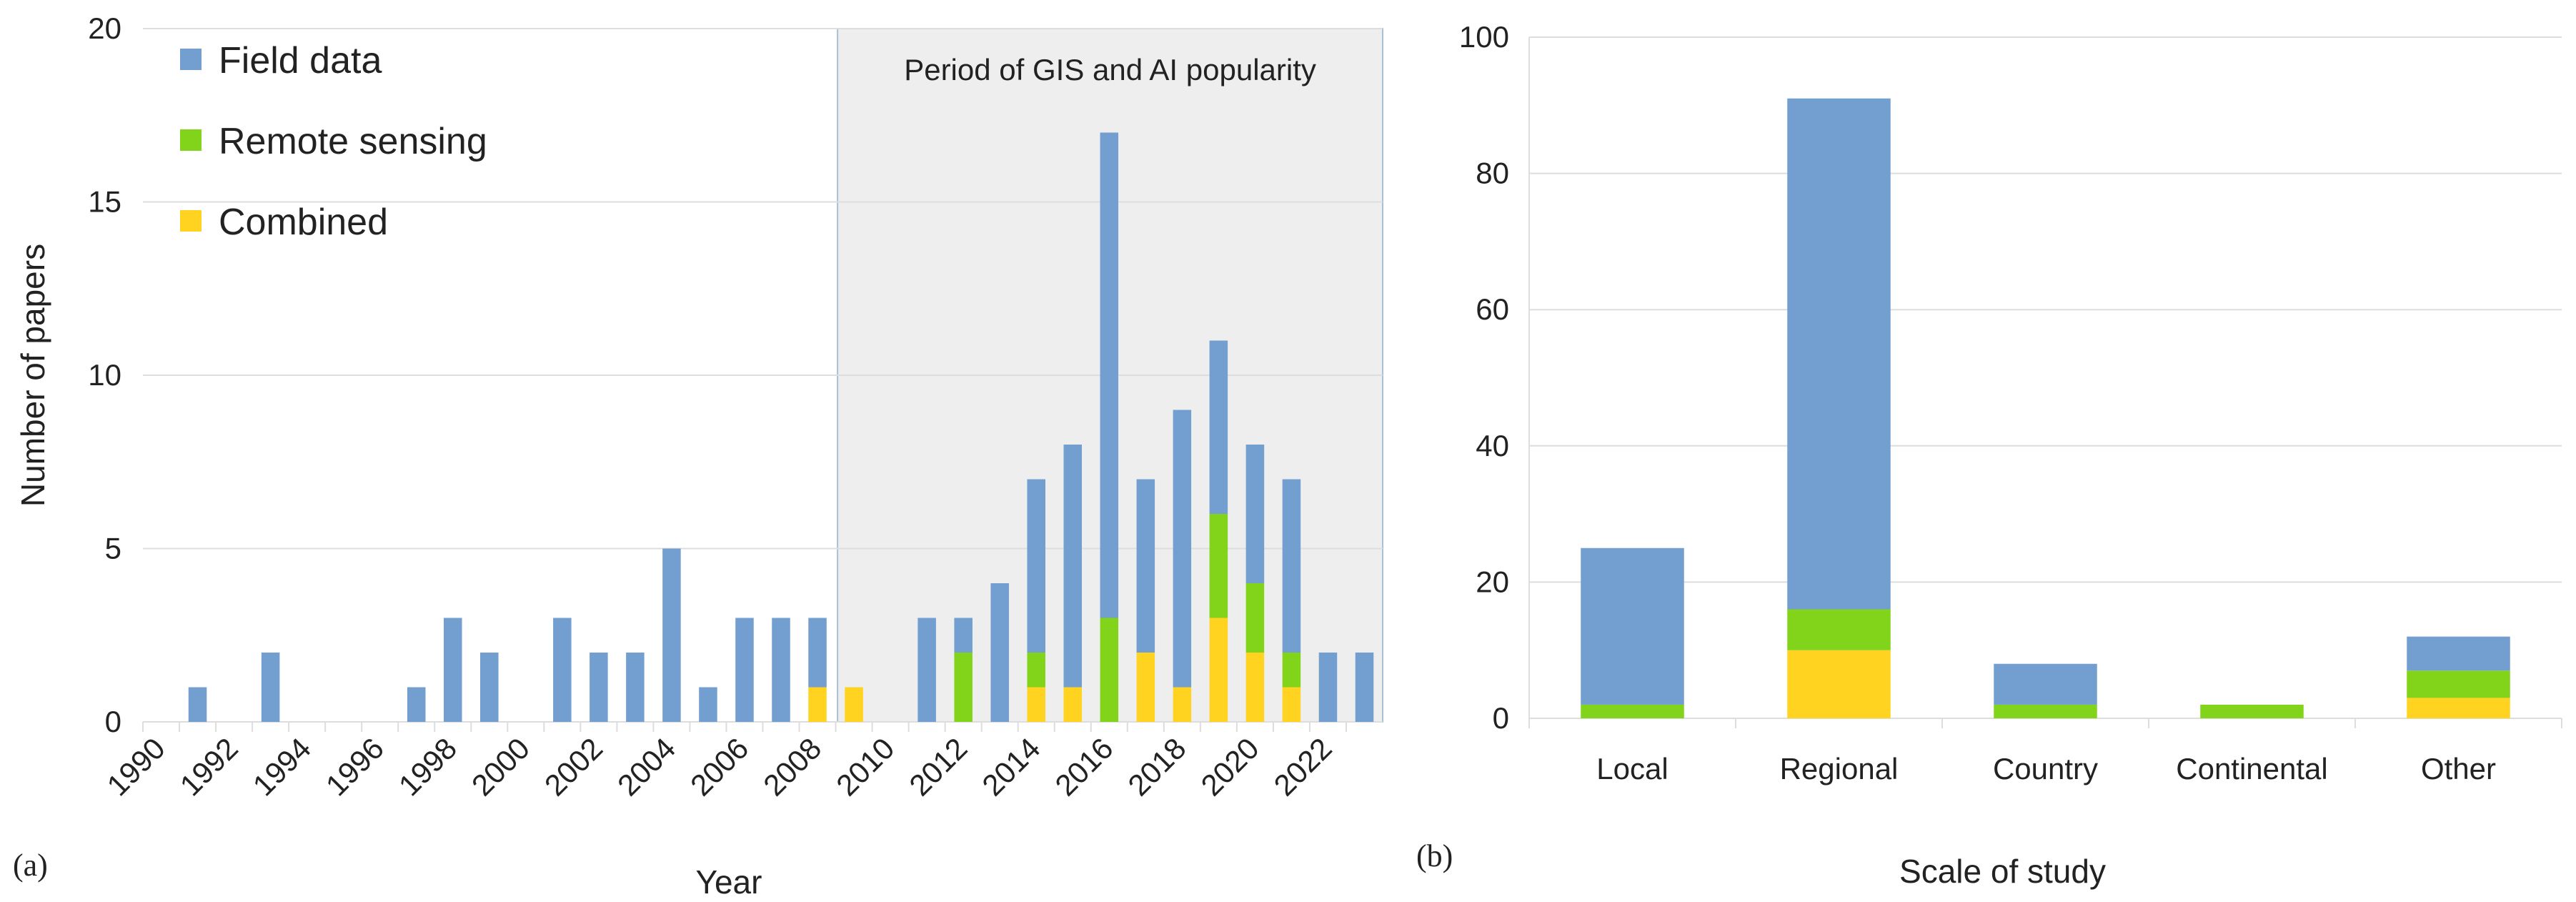 The width and height of the screenshot is (2576, 902). What do you see at coordinates (1492, 309) in the screenshot?
I see `y-tick-60: 60` at bounding box center [1492, 309].